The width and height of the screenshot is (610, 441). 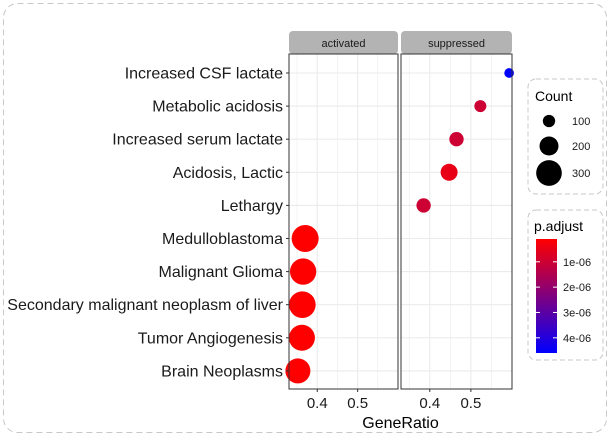 What do you see at coordinates (145, 305) in the screenshot?
I see `y-tick-label: Secondary malignant neoplasm of liver` at bounding box center [145, 305].